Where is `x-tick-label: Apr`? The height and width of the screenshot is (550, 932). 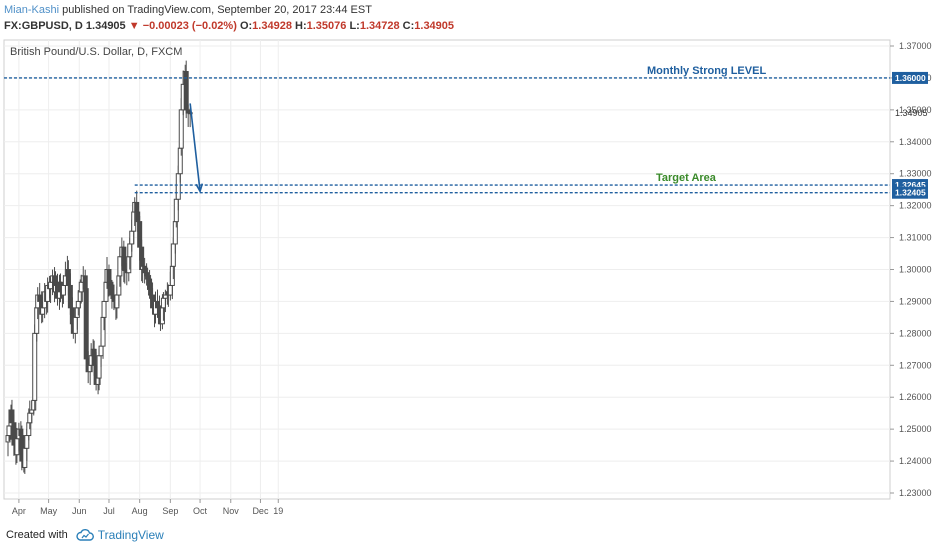 x-tick-label: Apr is located at coordinates (19, 511).